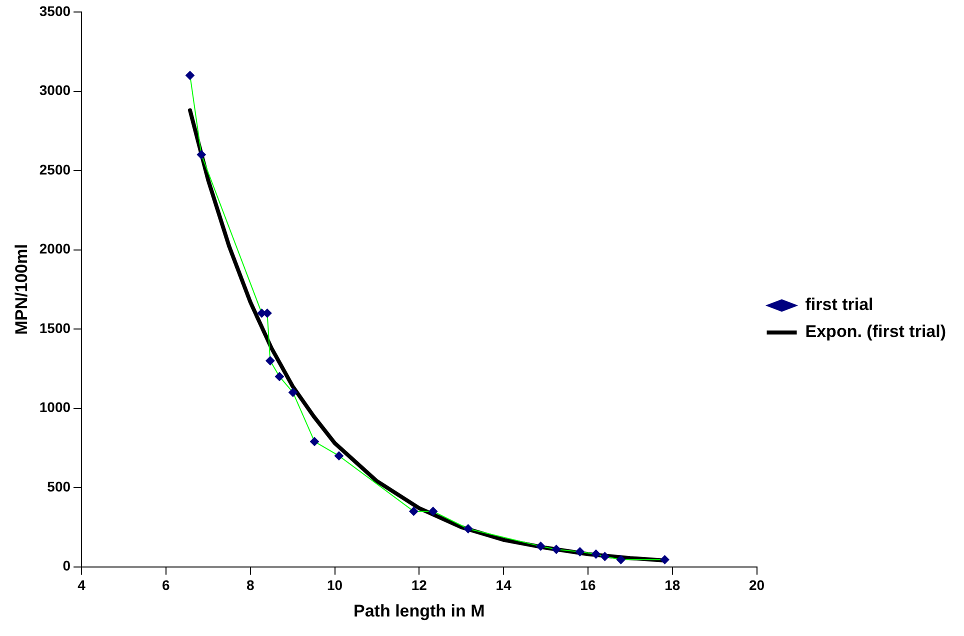 Image resolution: width=964 pixels, height=636 pixels. What do you see at coordinates (55, 90) in the screenshot?
I see `y-tick-label: 3000` at bounding box center [55, 90].